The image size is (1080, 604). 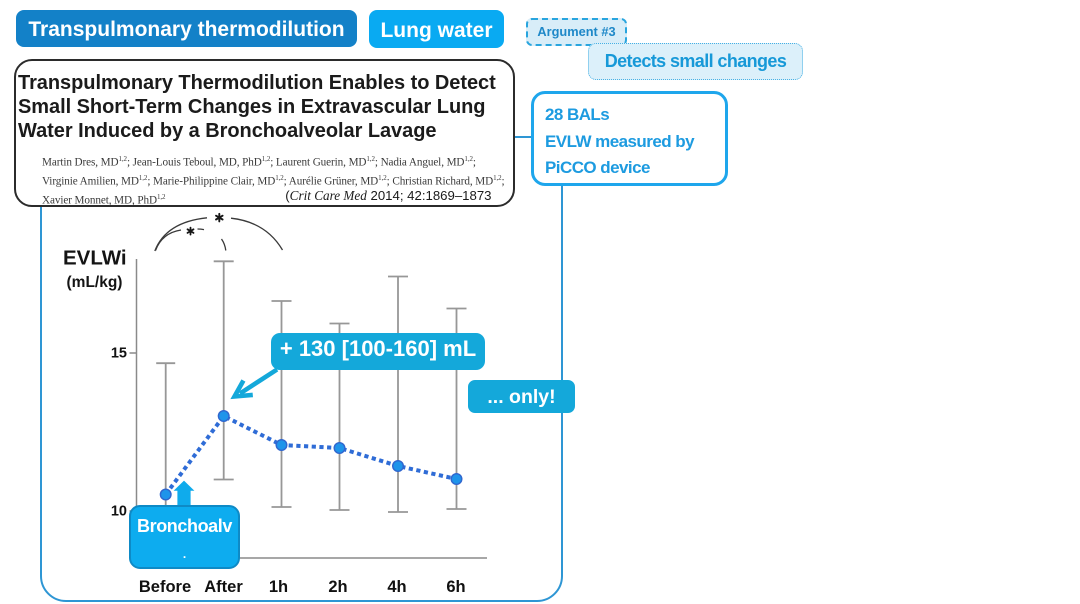 What do you see at coordinates (396, 587) in the screenshot?
I see `svg-text: 4h` at bounding box center [396, 587].